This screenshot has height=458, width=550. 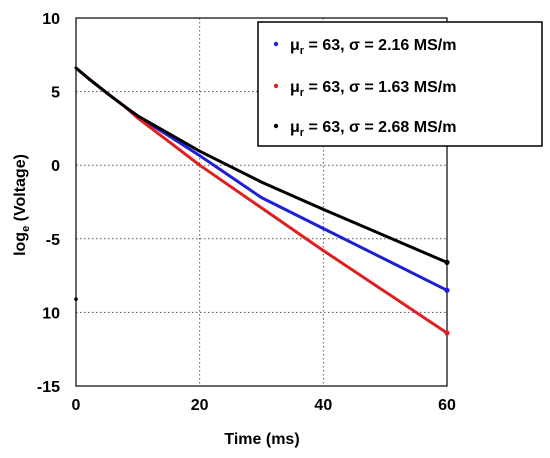 What do you see at coordinates (373, 129) in the screenshot?
I see `legend-label-3: μr = 63, σ = 2.68 MS/m` at bounding box center [373, 129].